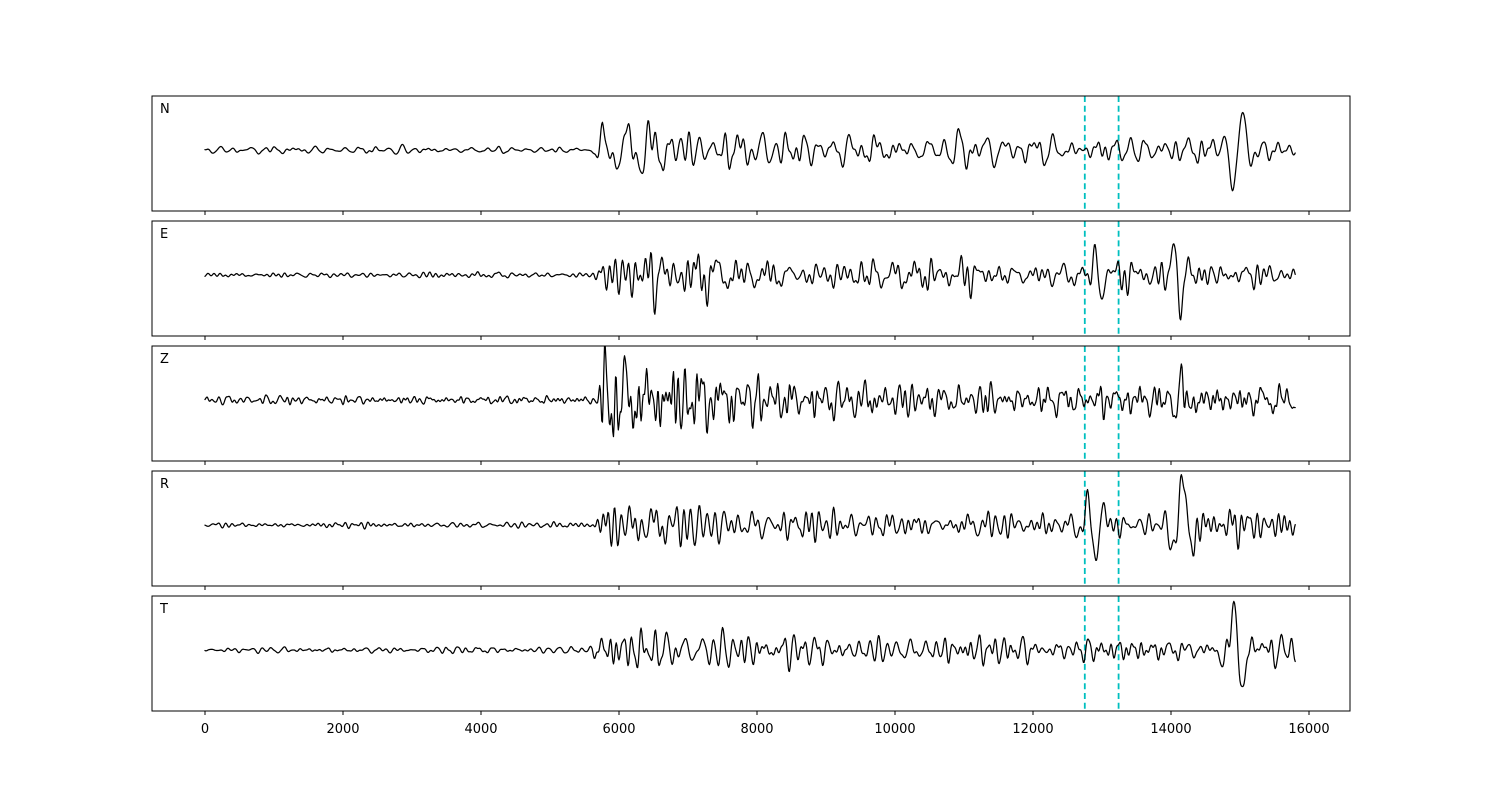 The height and width of the screenshot is (804, 1500). Describe the element at coordinates (164, 359) in the screenshot. I see `panel-label-Z: Z` at that location.